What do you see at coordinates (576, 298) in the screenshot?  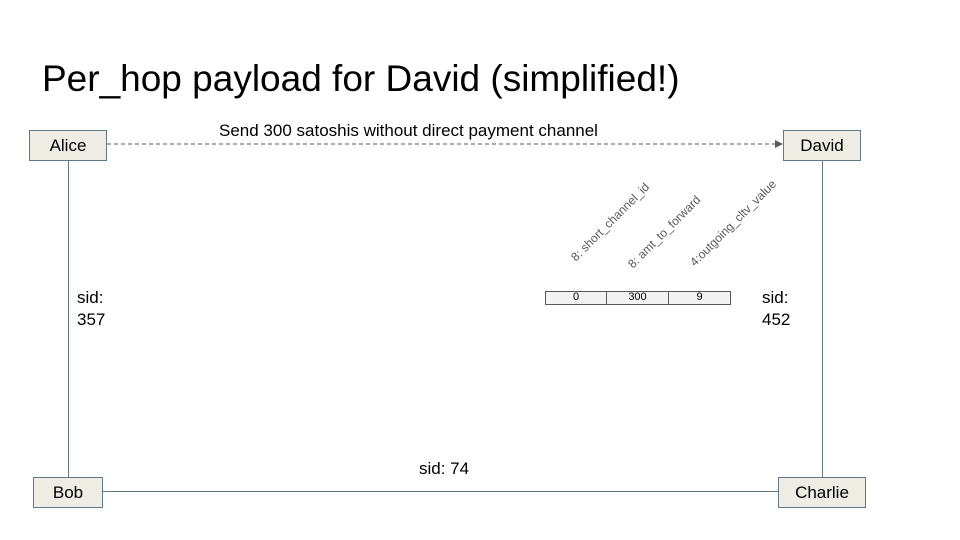 I see `payload-field-short-channel-id: 0` at bounding box center [576, 298].